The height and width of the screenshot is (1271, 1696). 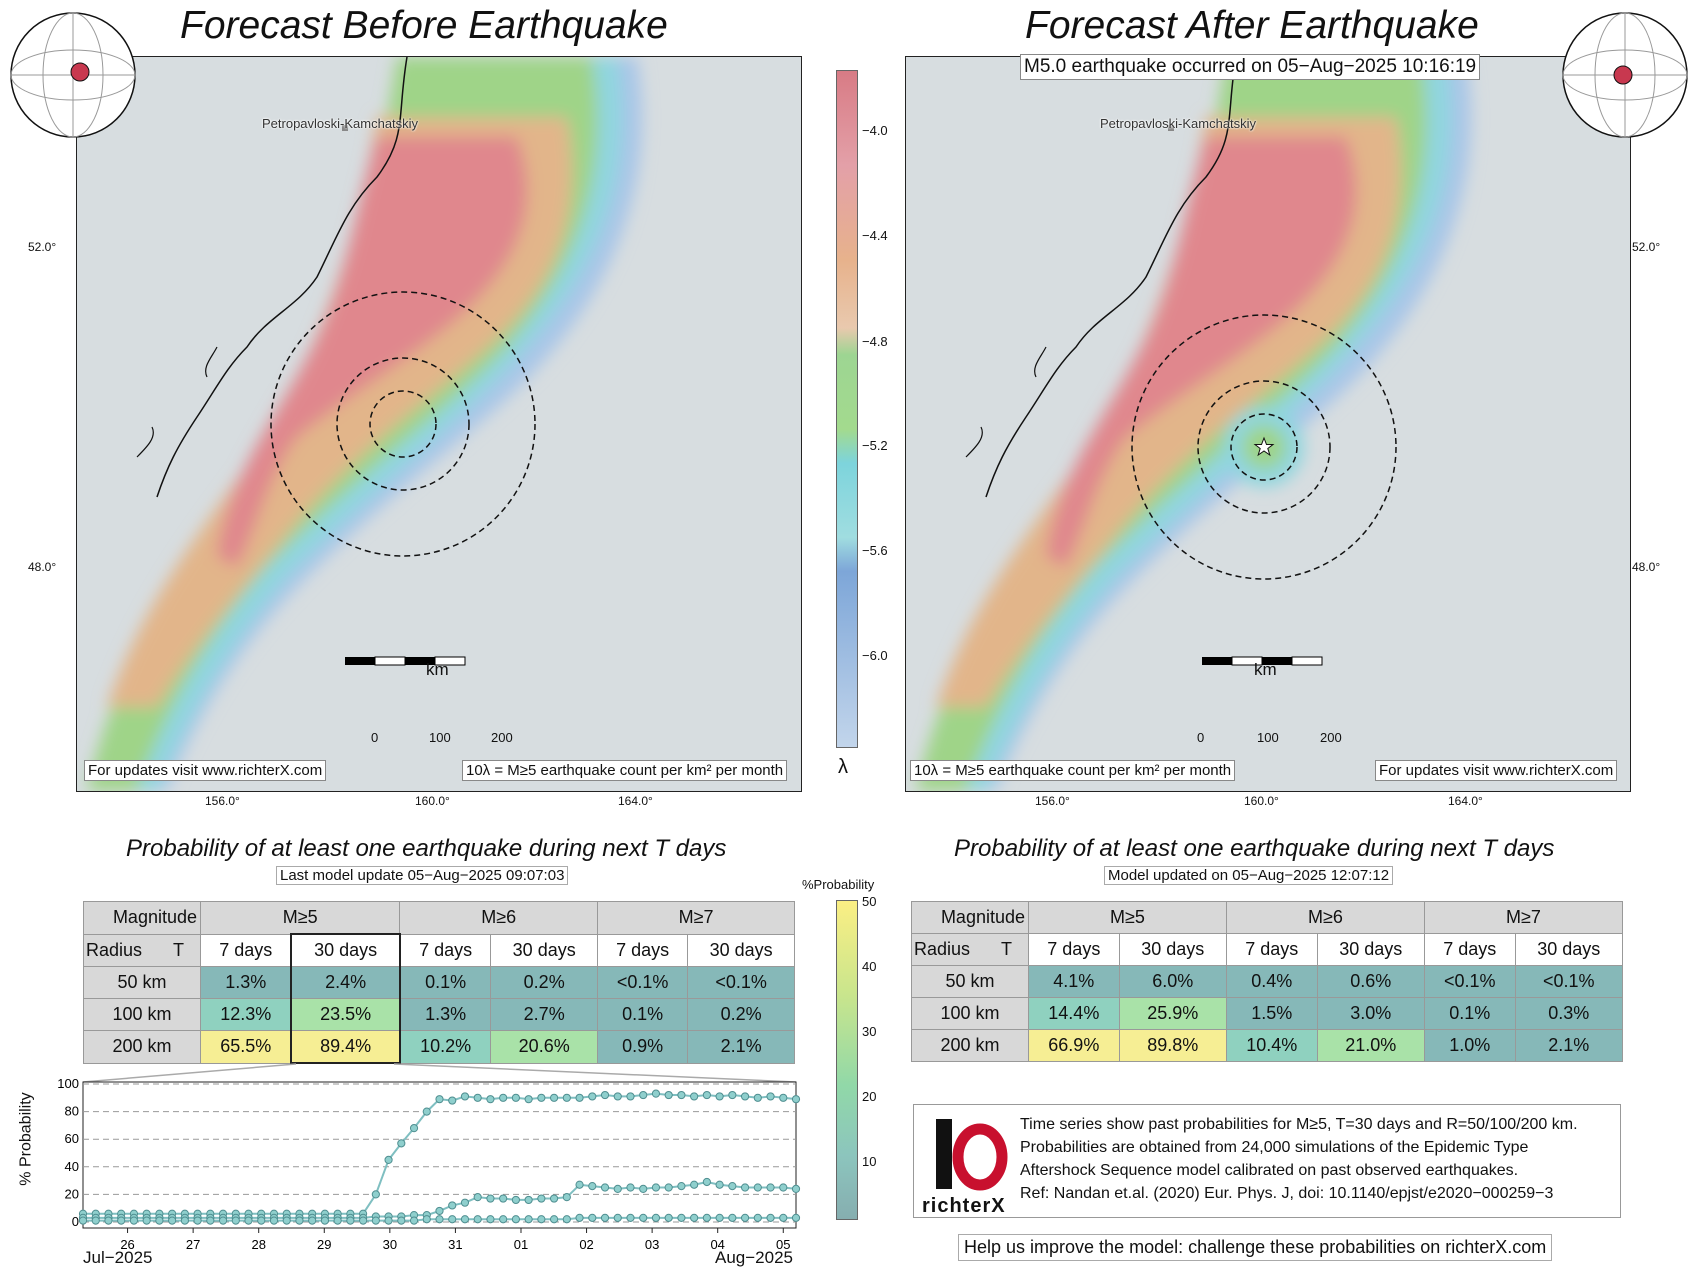 I want to click on y-tick-label: 20, so click(x=72, y=1193).